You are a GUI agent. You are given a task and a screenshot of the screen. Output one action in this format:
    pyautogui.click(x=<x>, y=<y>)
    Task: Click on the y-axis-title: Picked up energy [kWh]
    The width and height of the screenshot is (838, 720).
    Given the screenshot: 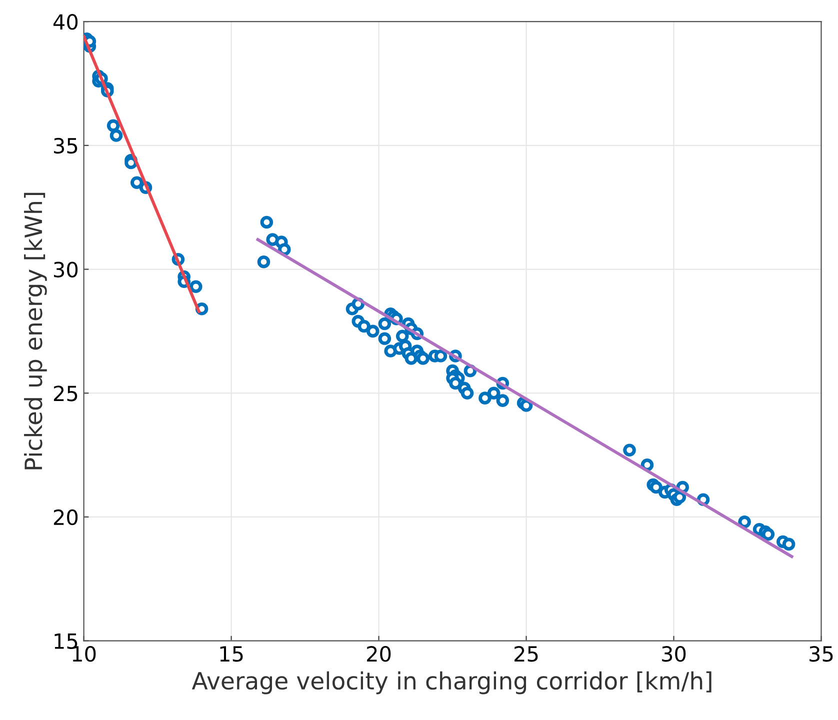 What is the action you would take?
    pyautogui.click(x=35, y=331)
    